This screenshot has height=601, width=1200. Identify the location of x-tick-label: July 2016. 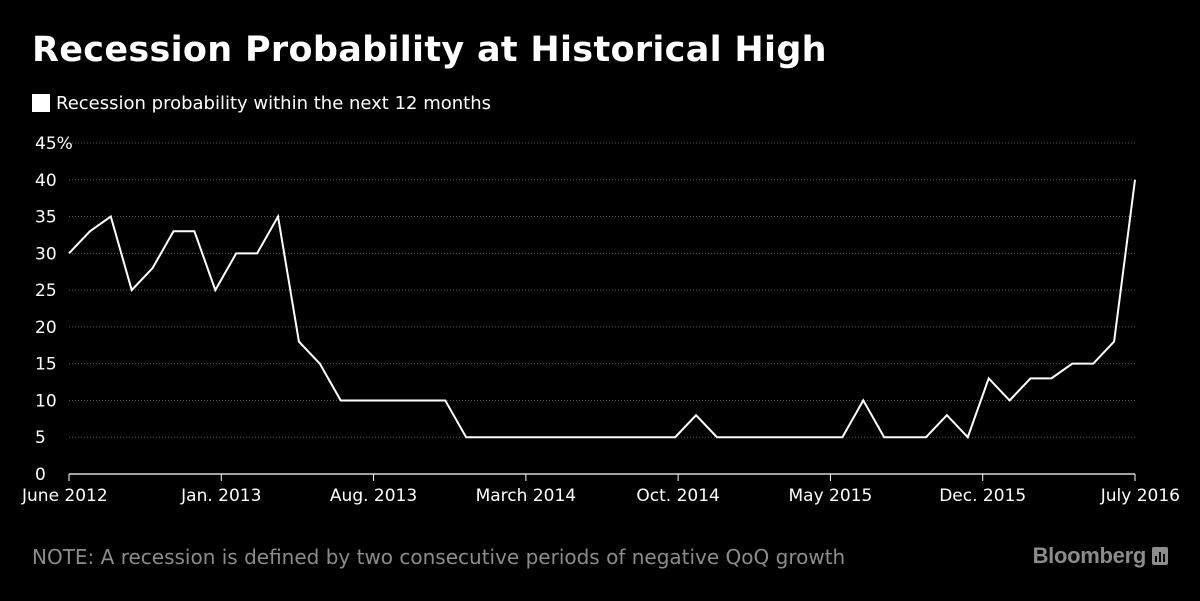
(1140, 496).